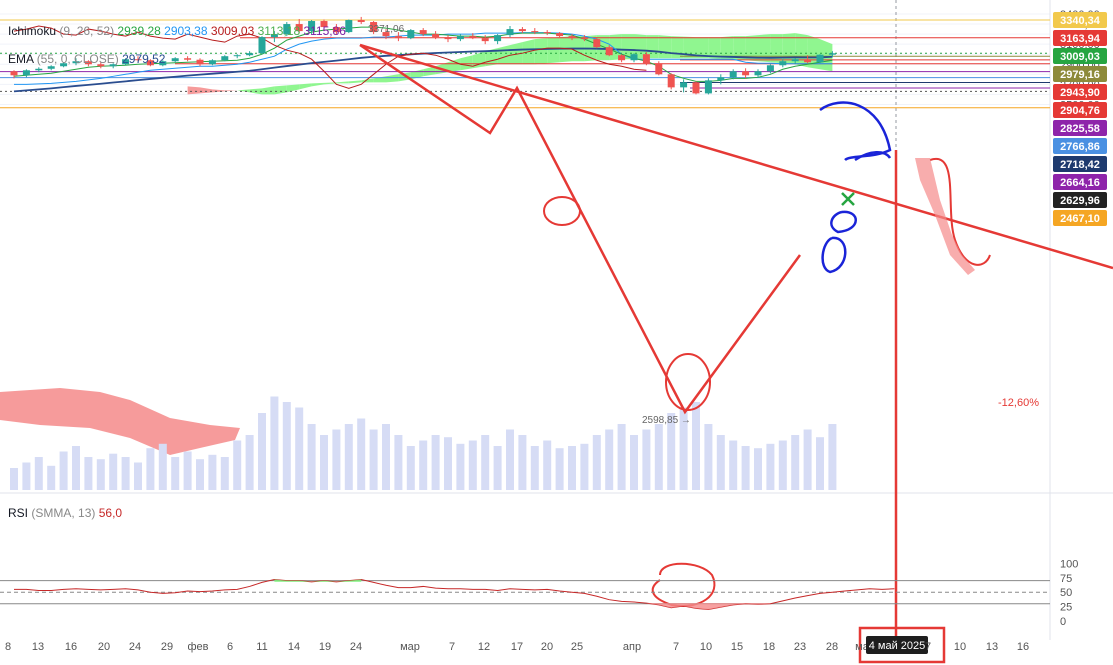 The height and width of the screenshot is (665, 1113). Describe the element at coordinates (186, 31) in the screenshot. I see `ichimoku-value-2: 2903,38` at that location.